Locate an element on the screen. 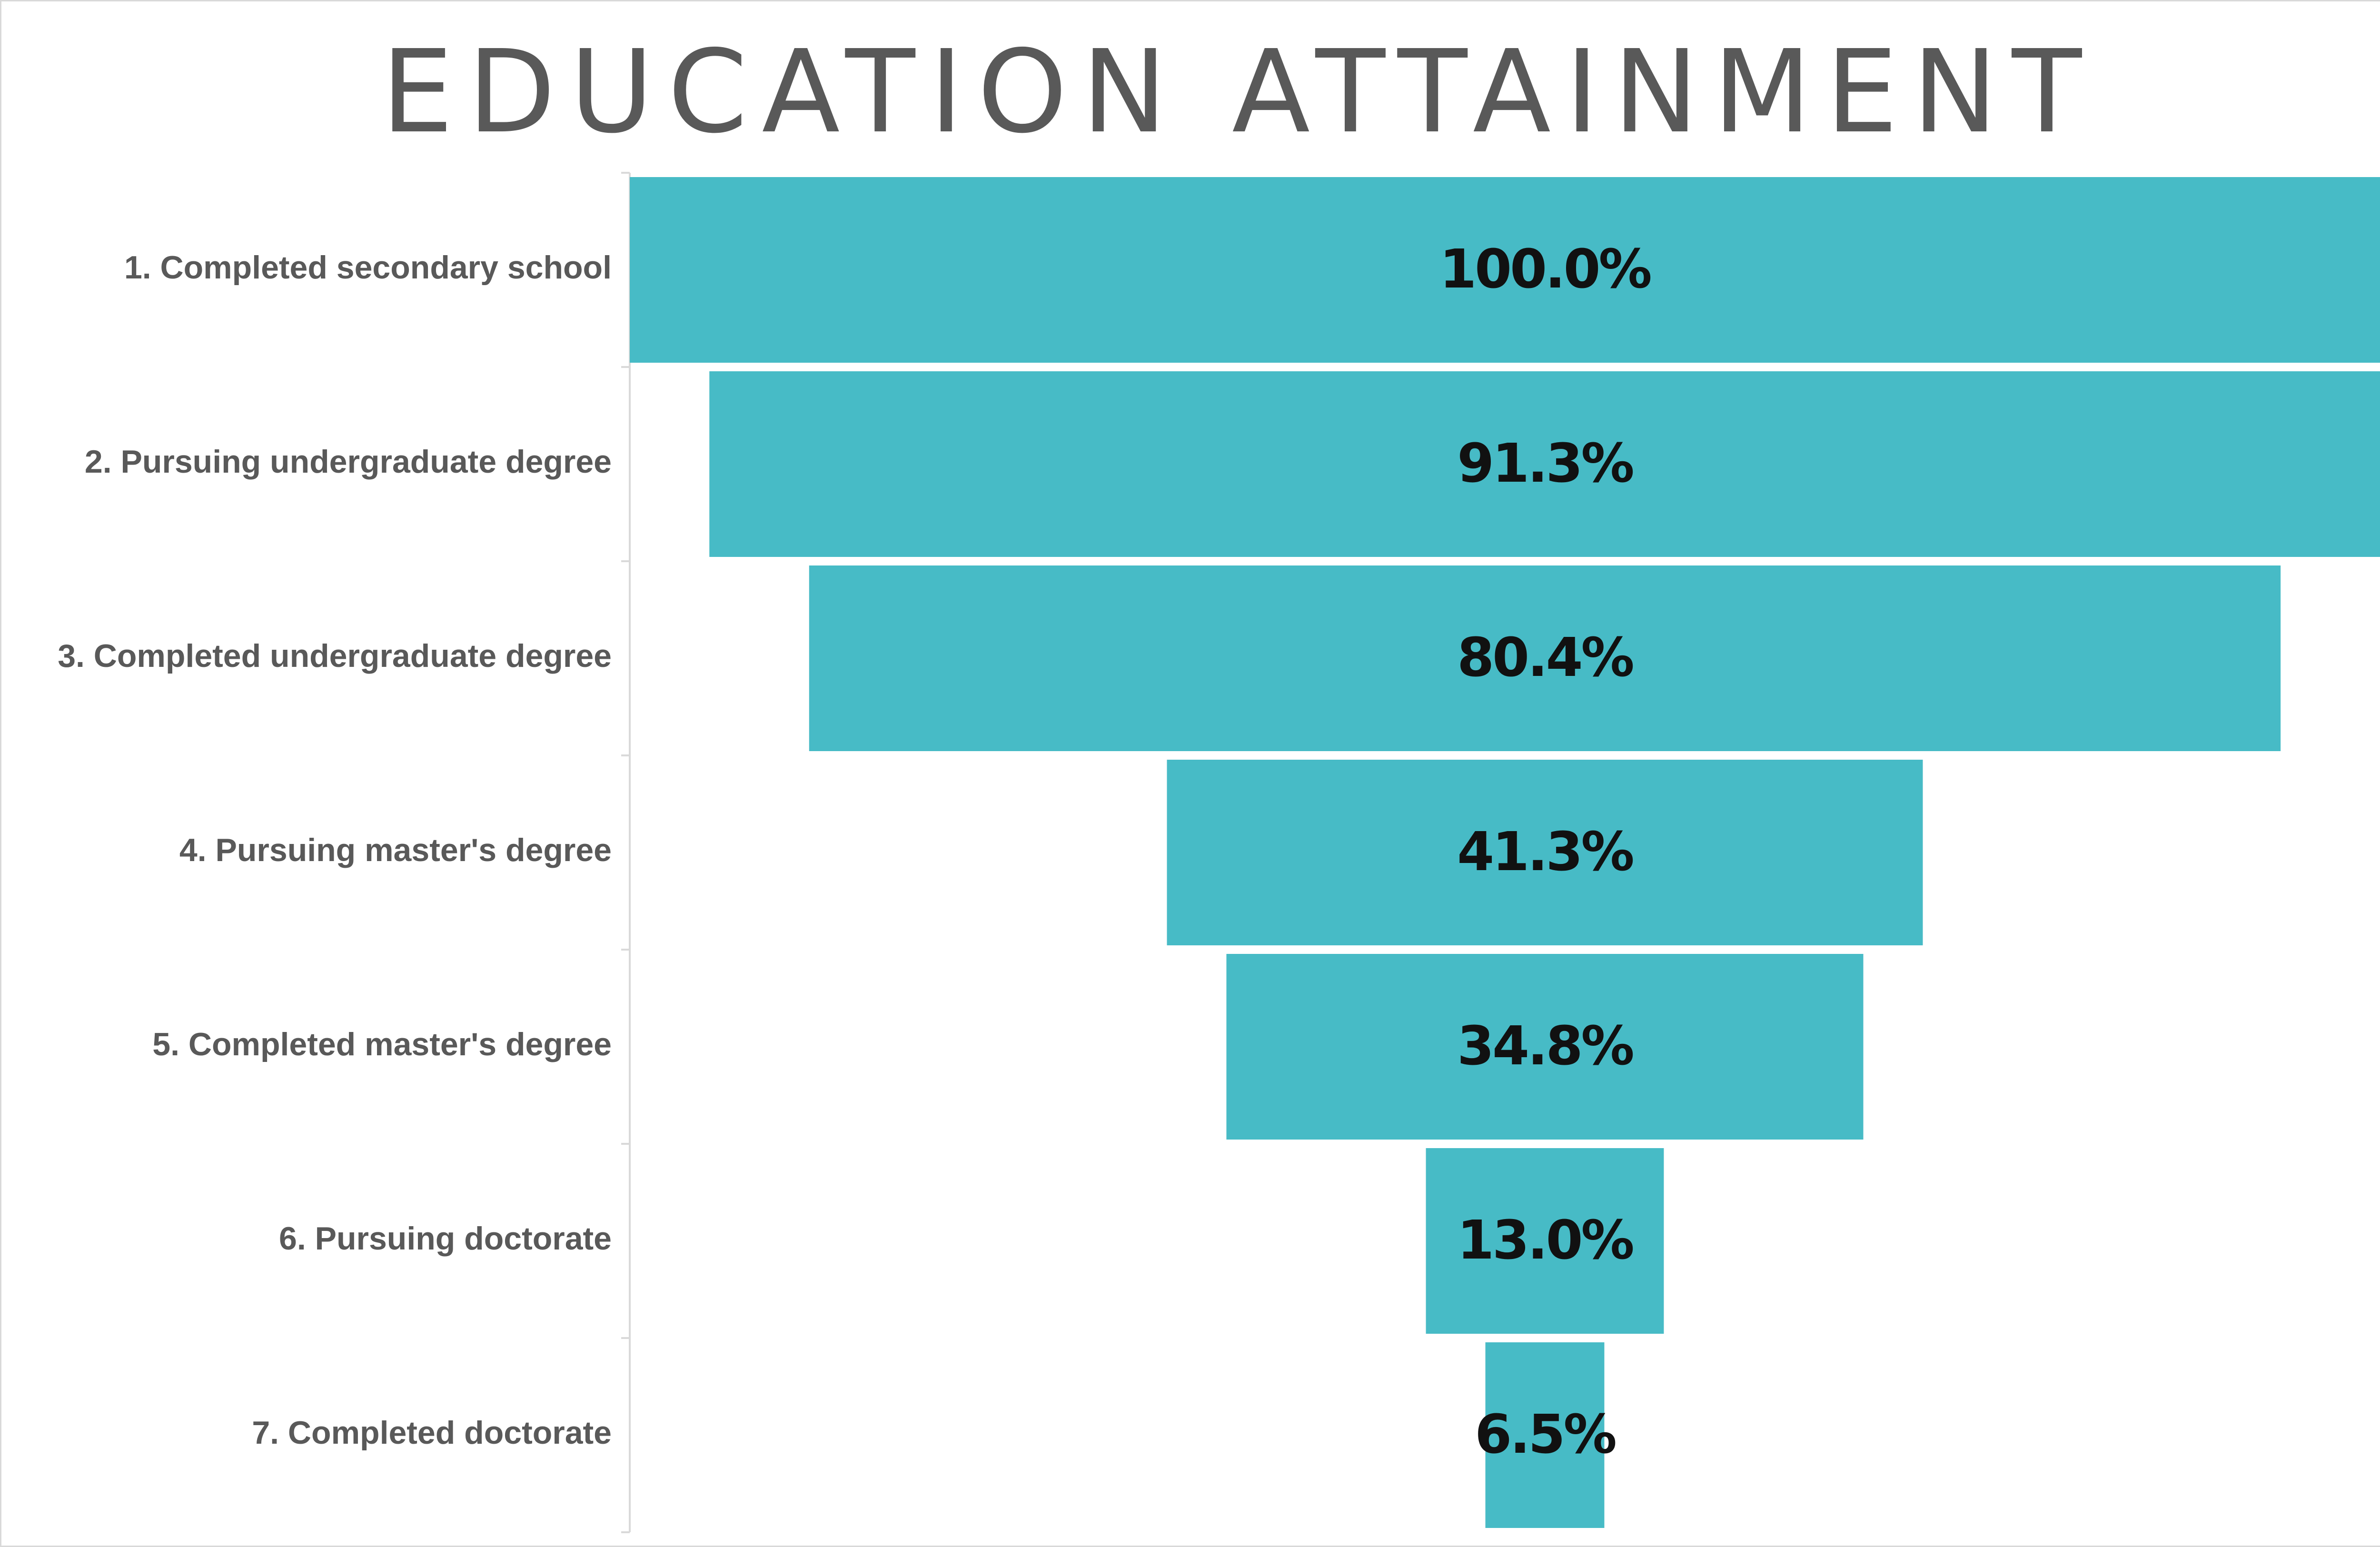  category-label: 1. Completed secondary school is located at coordinates (368, 267).